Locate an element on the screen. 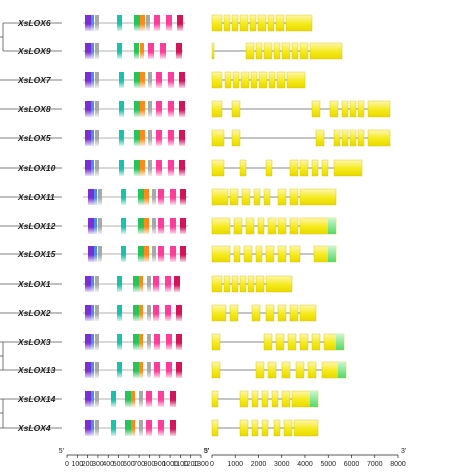 The height and width of the screenshot is (474, 474). gene-label: XsLOX3 is located at coordinates (34, 342).